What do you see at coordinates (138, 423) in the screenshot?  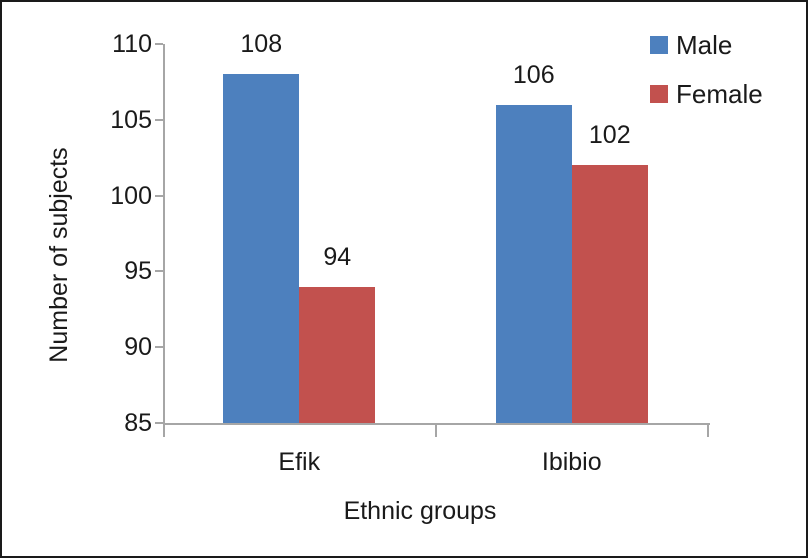 I see `y-tick-label: 85` at bounding box center [138, 423].